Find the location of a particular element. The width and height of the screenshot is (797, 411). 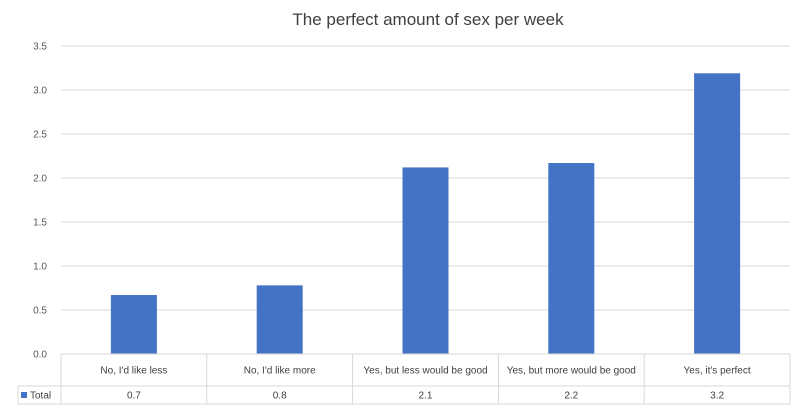

y-tick-label: 3.0 is located at coordinates (40, 91).